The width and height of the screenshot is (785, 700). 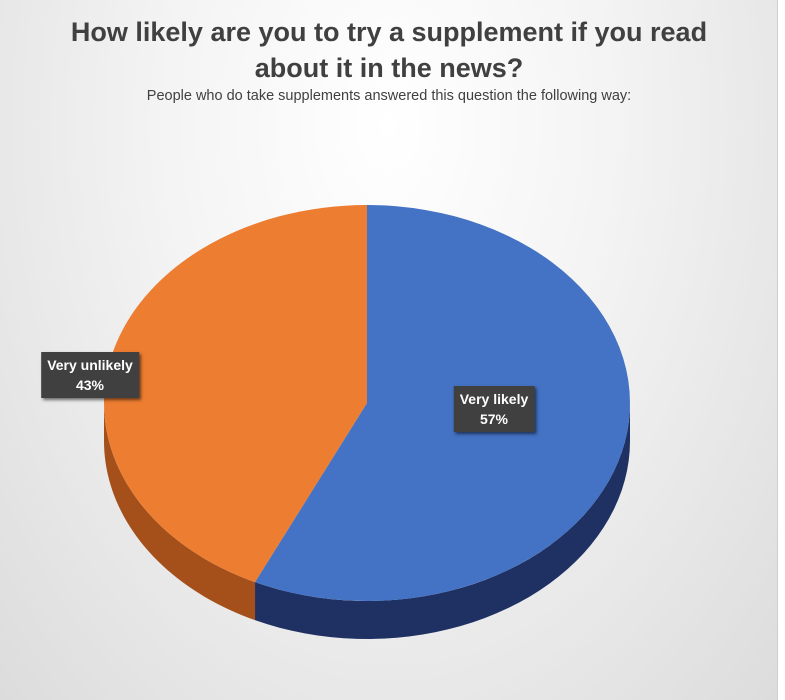 I want to click on data-label-value: 57%, so click(x=494, y=419).